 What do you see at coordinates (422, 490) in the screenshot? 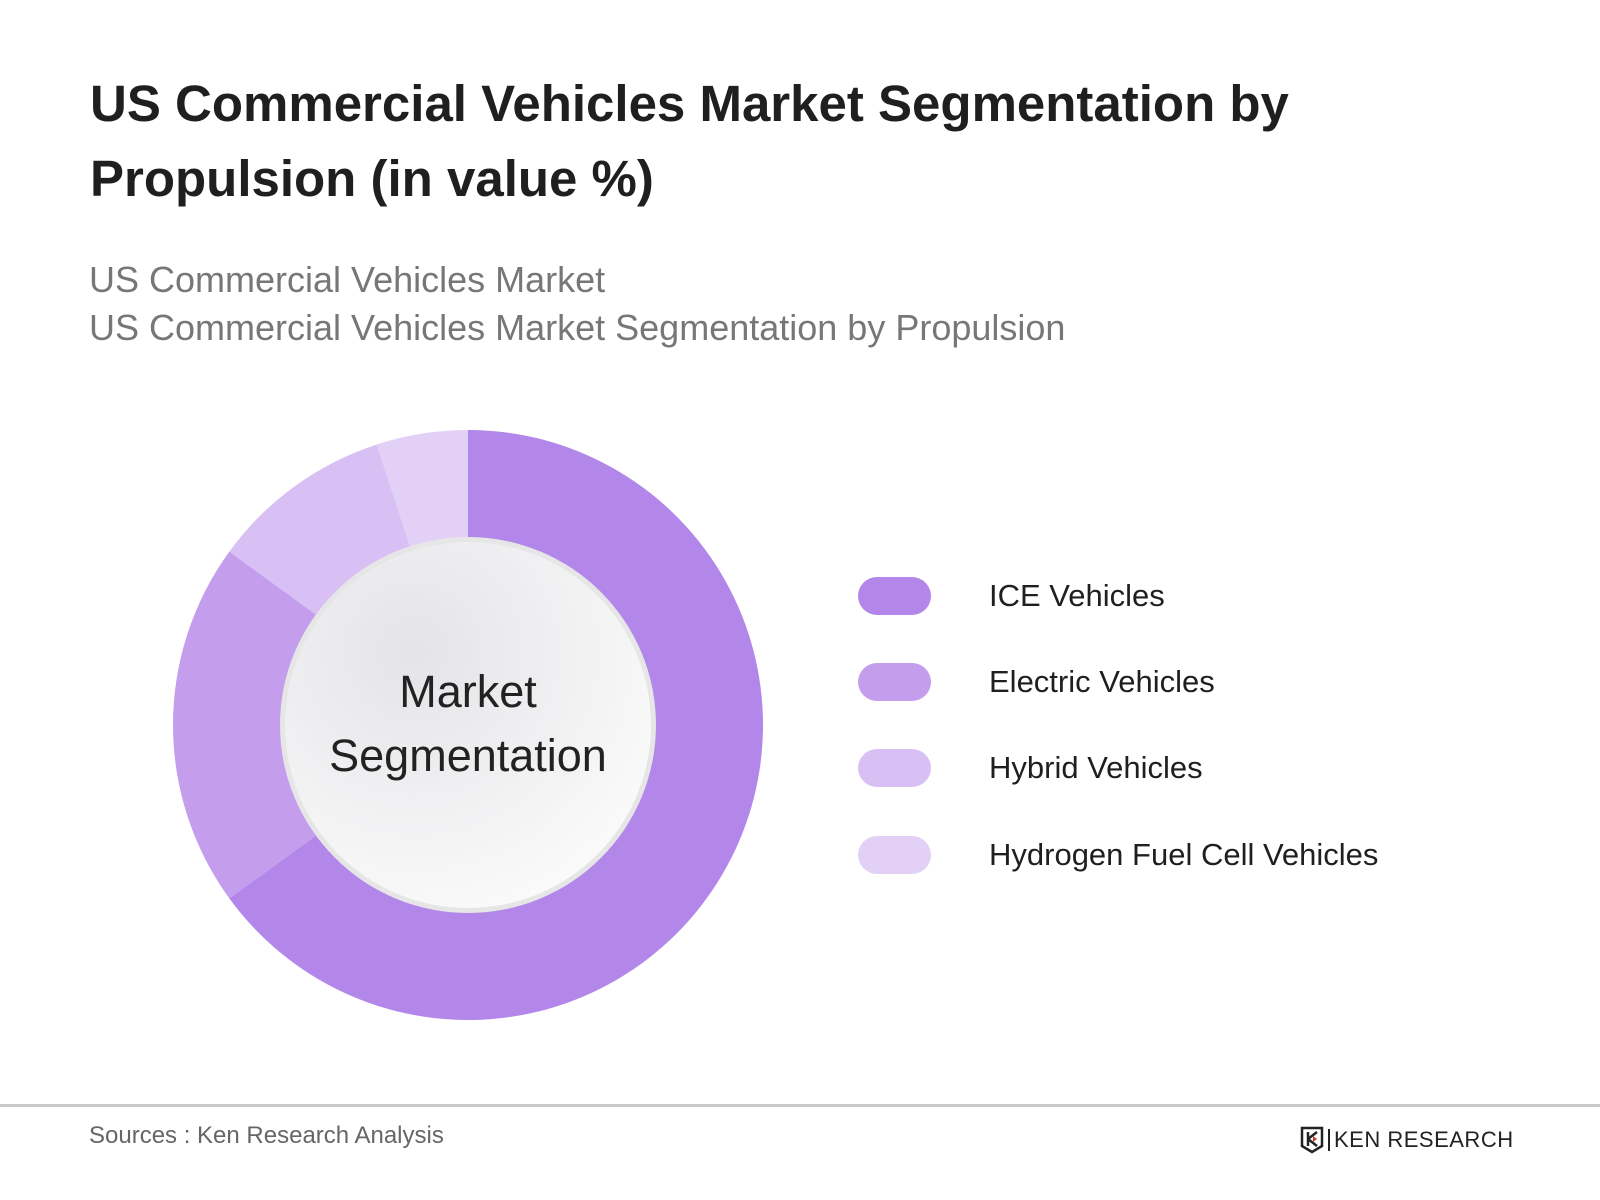
I see `donut-slice-hydrogen-fuel-cell-vehicles` at bounding box center [422, 490].